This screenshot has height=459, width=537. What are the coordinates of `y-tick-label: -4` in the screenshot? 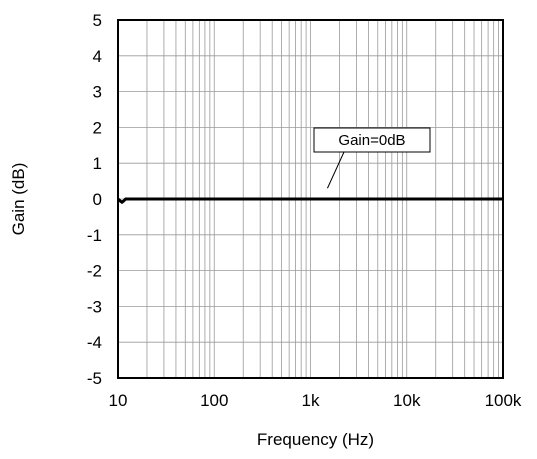 It's located at (94, 342).